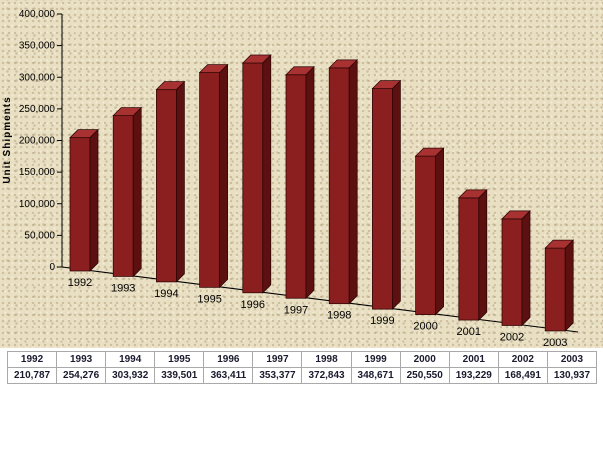 The width and height of the screenshot is (603, 468). What do you see at coordinates (229, 360) in the screenshot?
I see `table-year-cell: 1996` at bounding box center [229, 360].